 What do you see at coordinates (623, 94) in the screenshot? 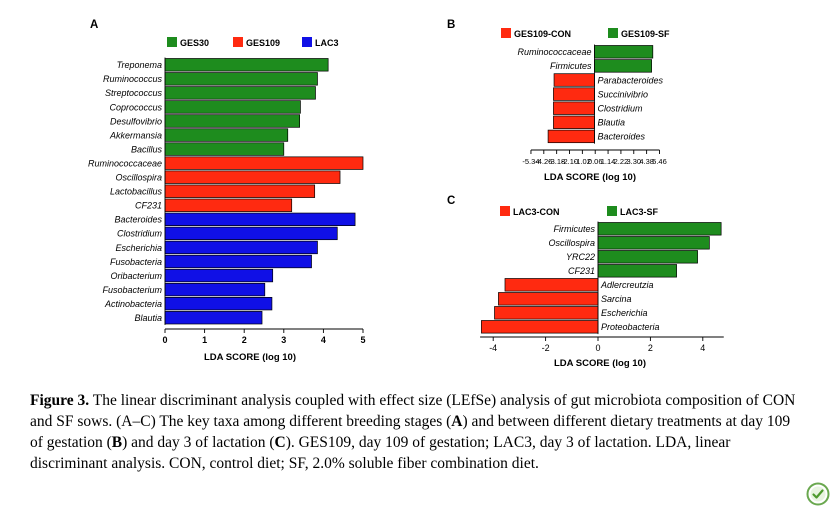
I see `bar-label: Succinivibrio` at bounding box center [623, 94].